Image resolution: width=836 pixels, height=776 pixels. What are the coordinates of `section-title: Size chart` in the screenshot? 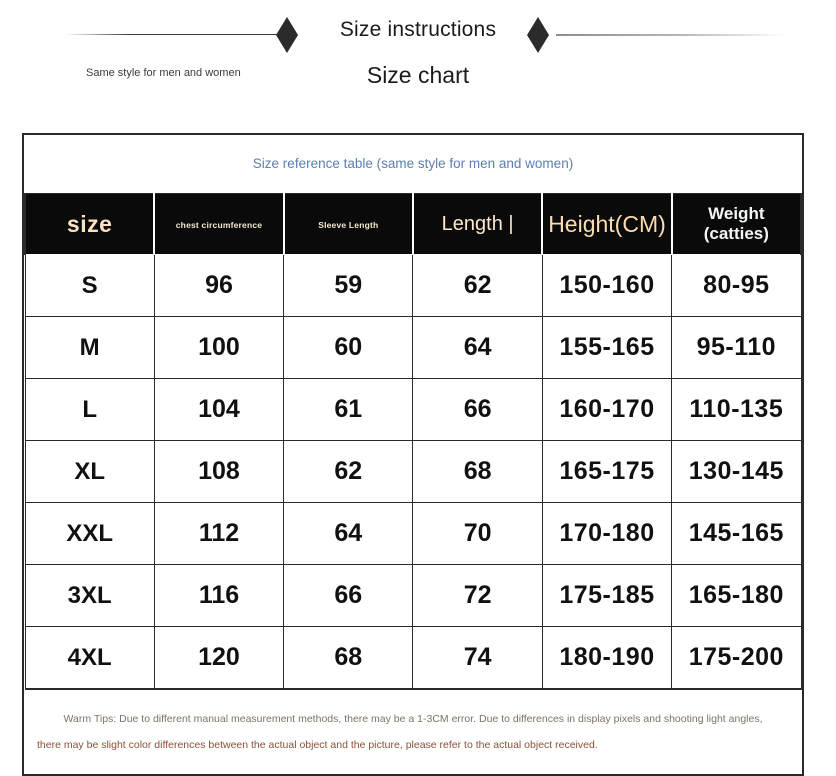 It's located at (418, 75).